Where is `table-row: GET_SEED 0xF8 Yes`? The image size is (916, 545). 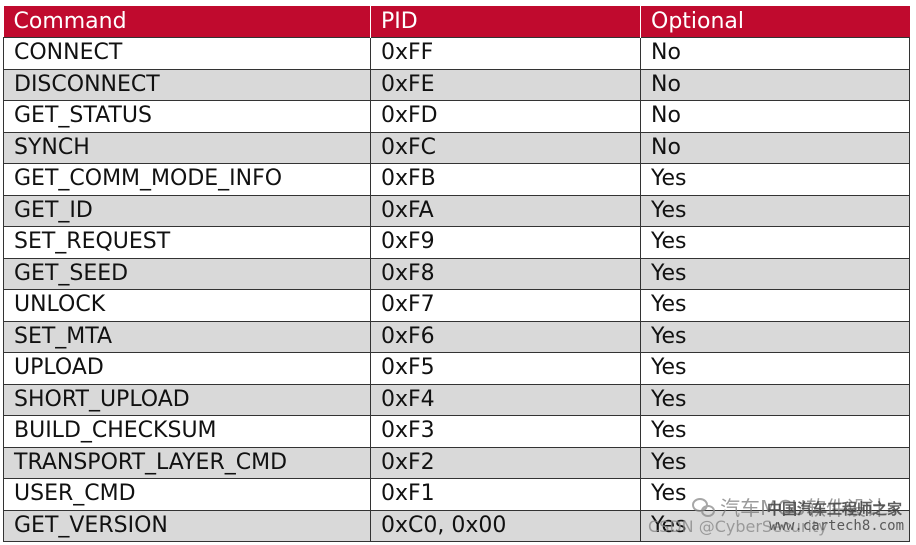 table-row: GET_SEED 0xF8 Yes is located at coordinates (456, 273).